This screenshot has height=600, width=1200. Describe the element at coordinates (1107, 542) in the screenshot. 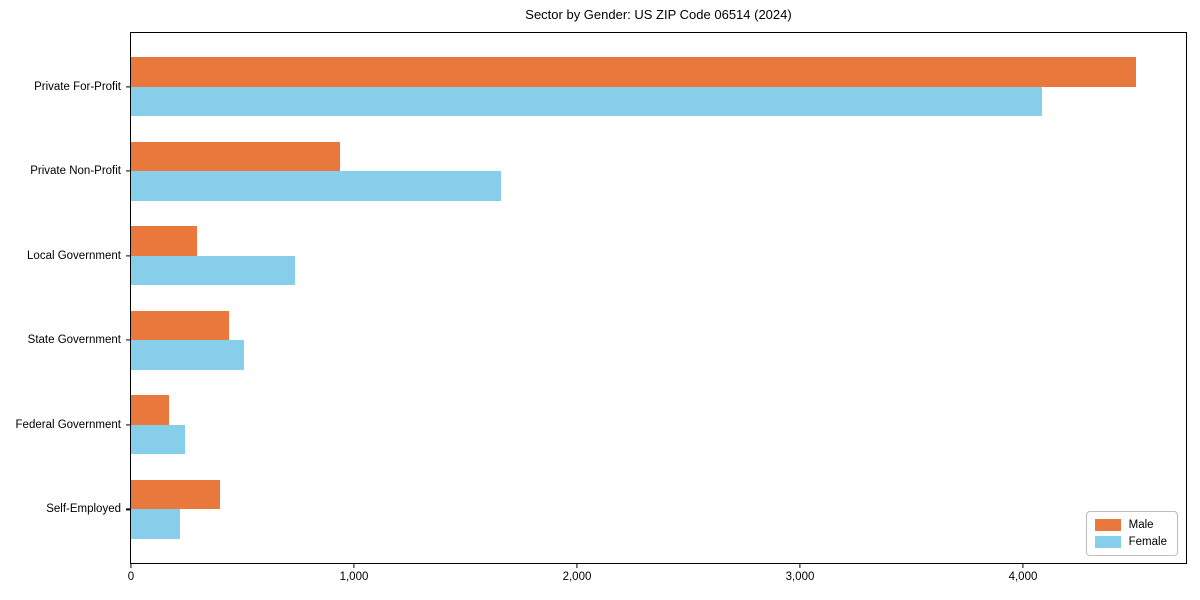

I see `legend-swatch-female` at that location.